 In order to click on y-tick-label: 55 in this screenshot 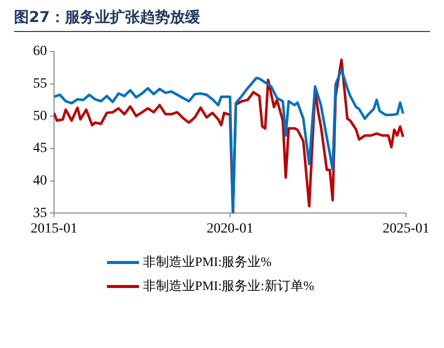, I will do `click(40, 84)`.